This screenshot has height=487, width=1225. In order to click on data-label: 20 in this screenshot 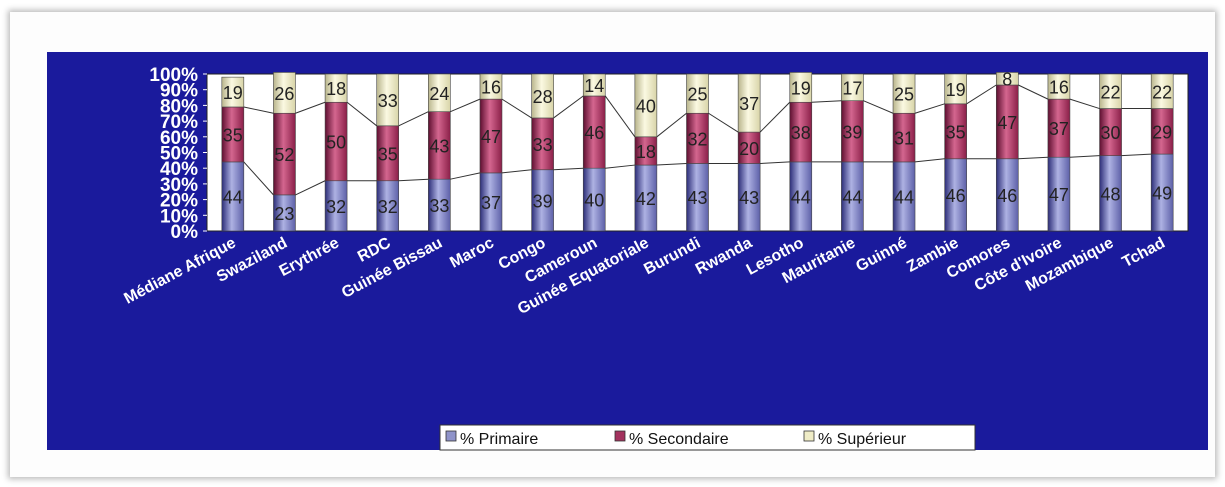, I will do `click(749, 149)`.